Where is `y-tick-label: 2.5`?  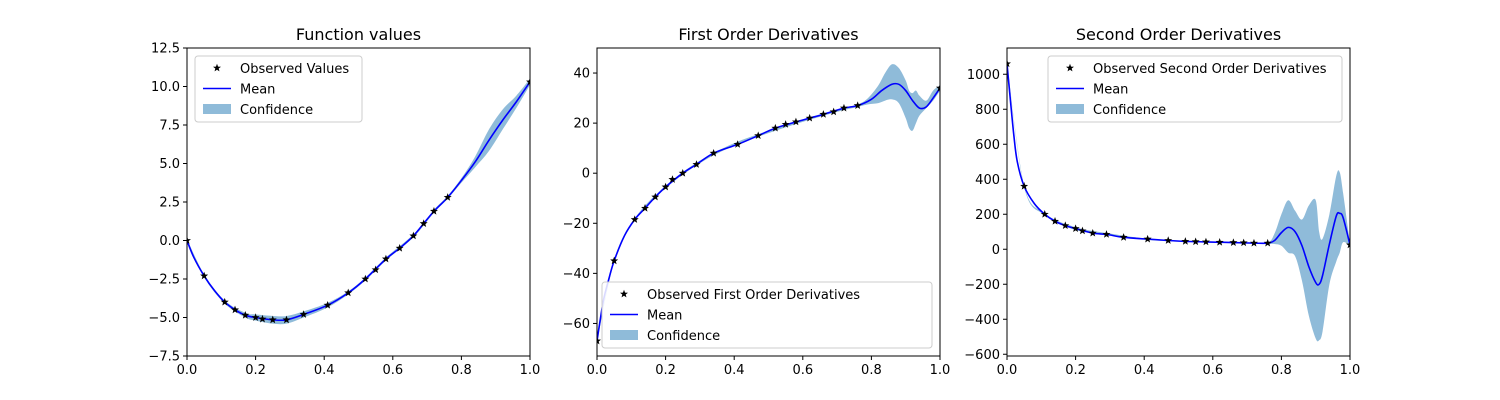 y-tick-label: 2.5 is located at coordinates (169, 203).